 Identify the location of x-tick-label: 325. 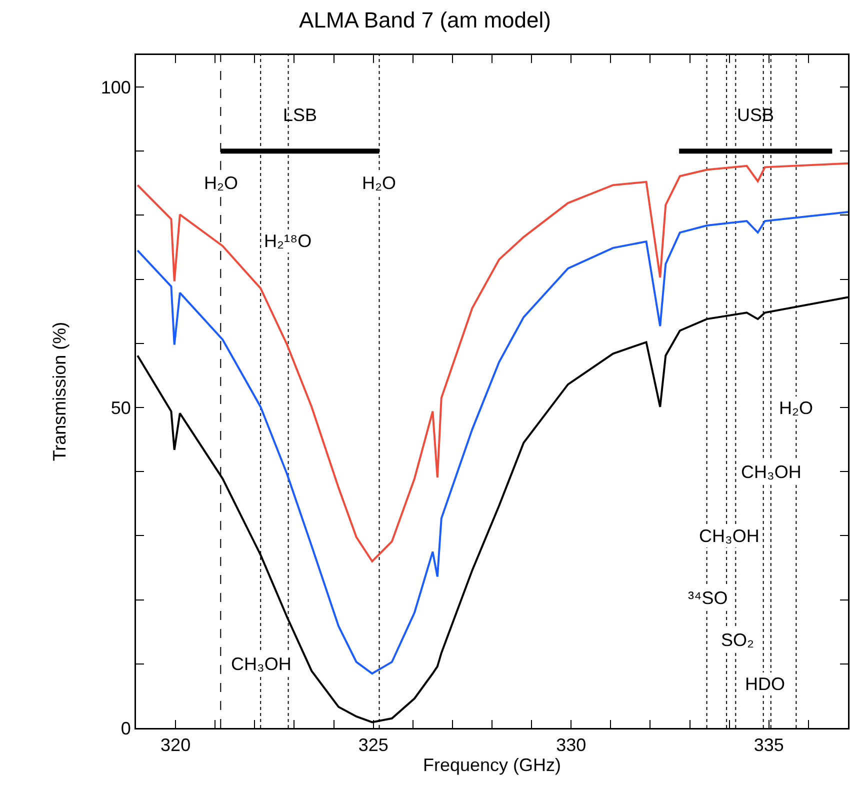
(373, 745).